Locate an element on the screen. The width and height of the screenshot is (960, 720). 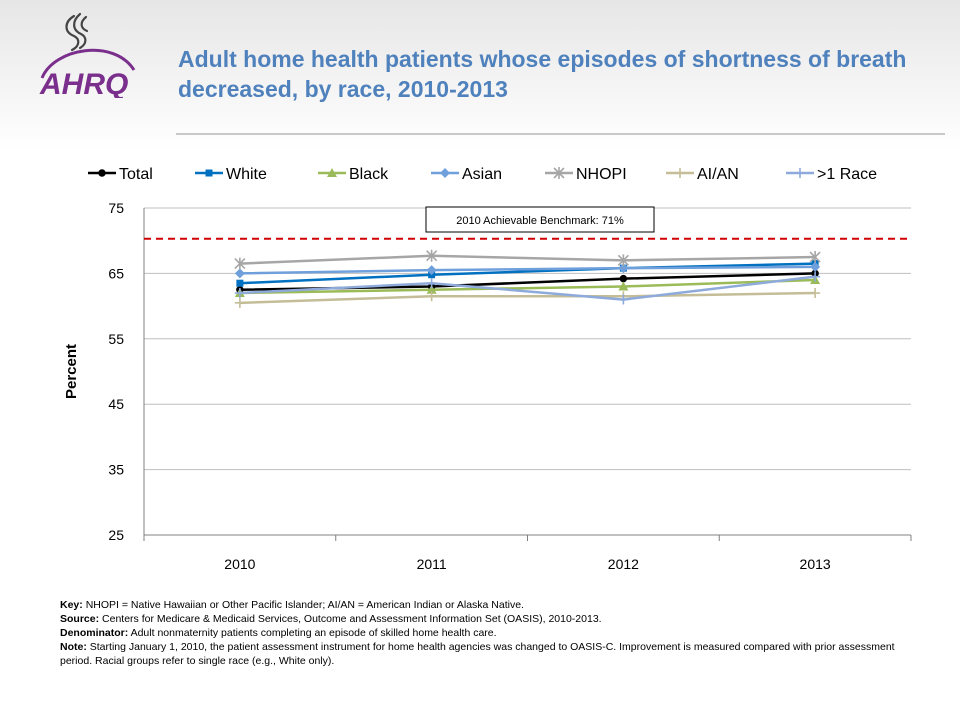
series-line-asian is located at coordinates (527, 270).